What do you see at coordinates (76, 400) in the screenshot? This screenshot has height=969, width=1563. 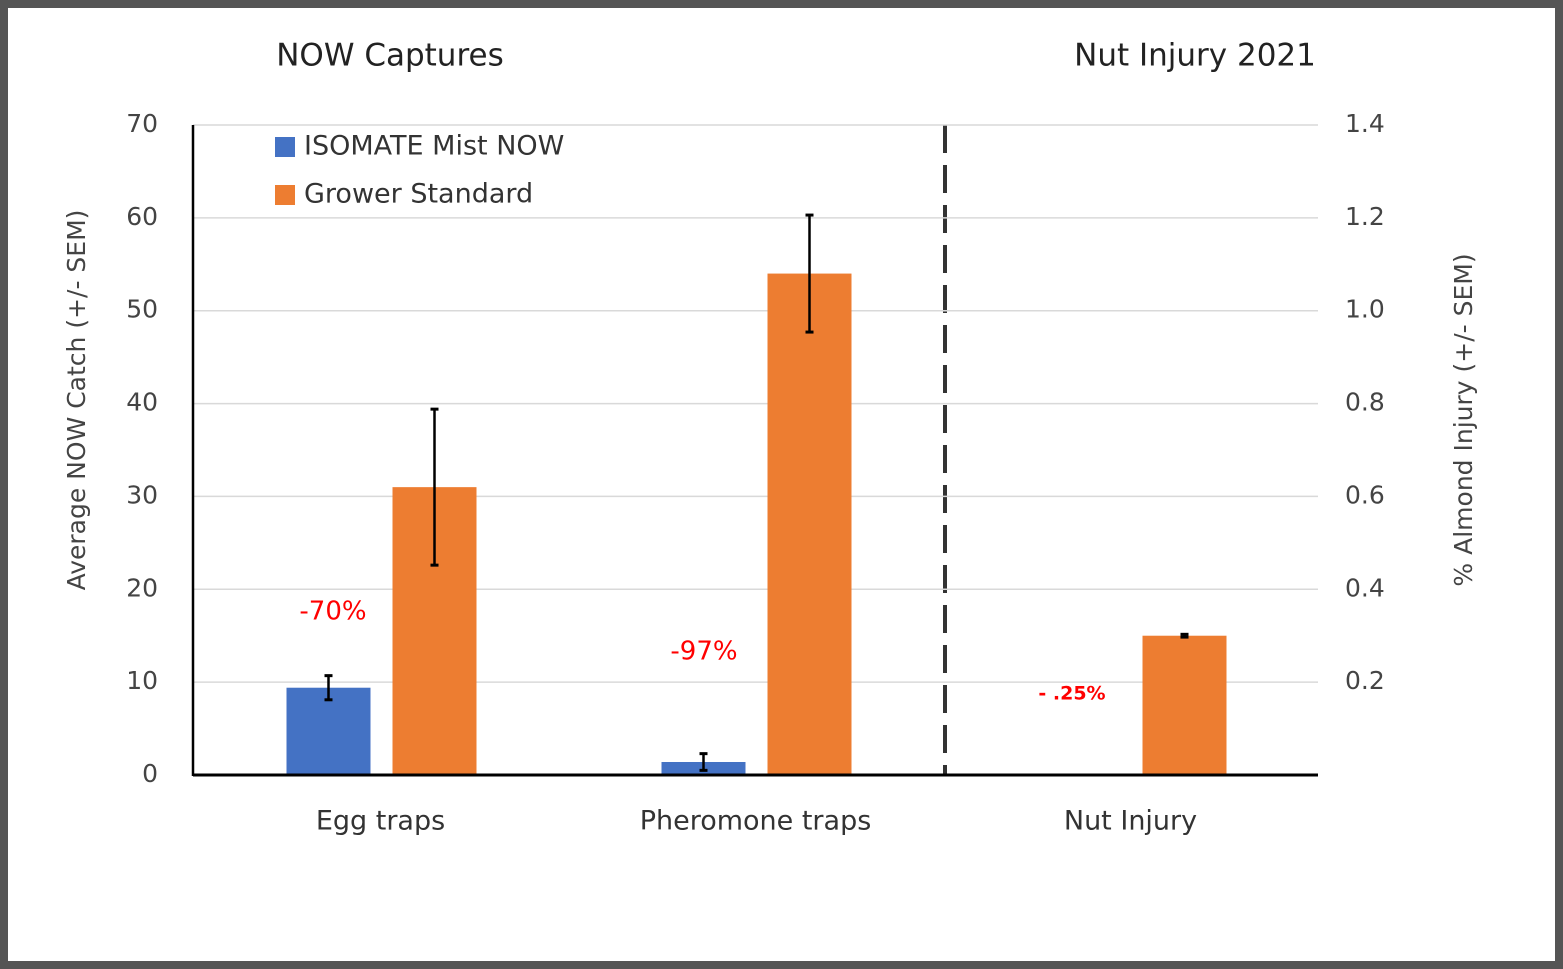 I see `y-axis-title: Average NOW Catch (+/- SEM)` at bounding box center [76, 400].